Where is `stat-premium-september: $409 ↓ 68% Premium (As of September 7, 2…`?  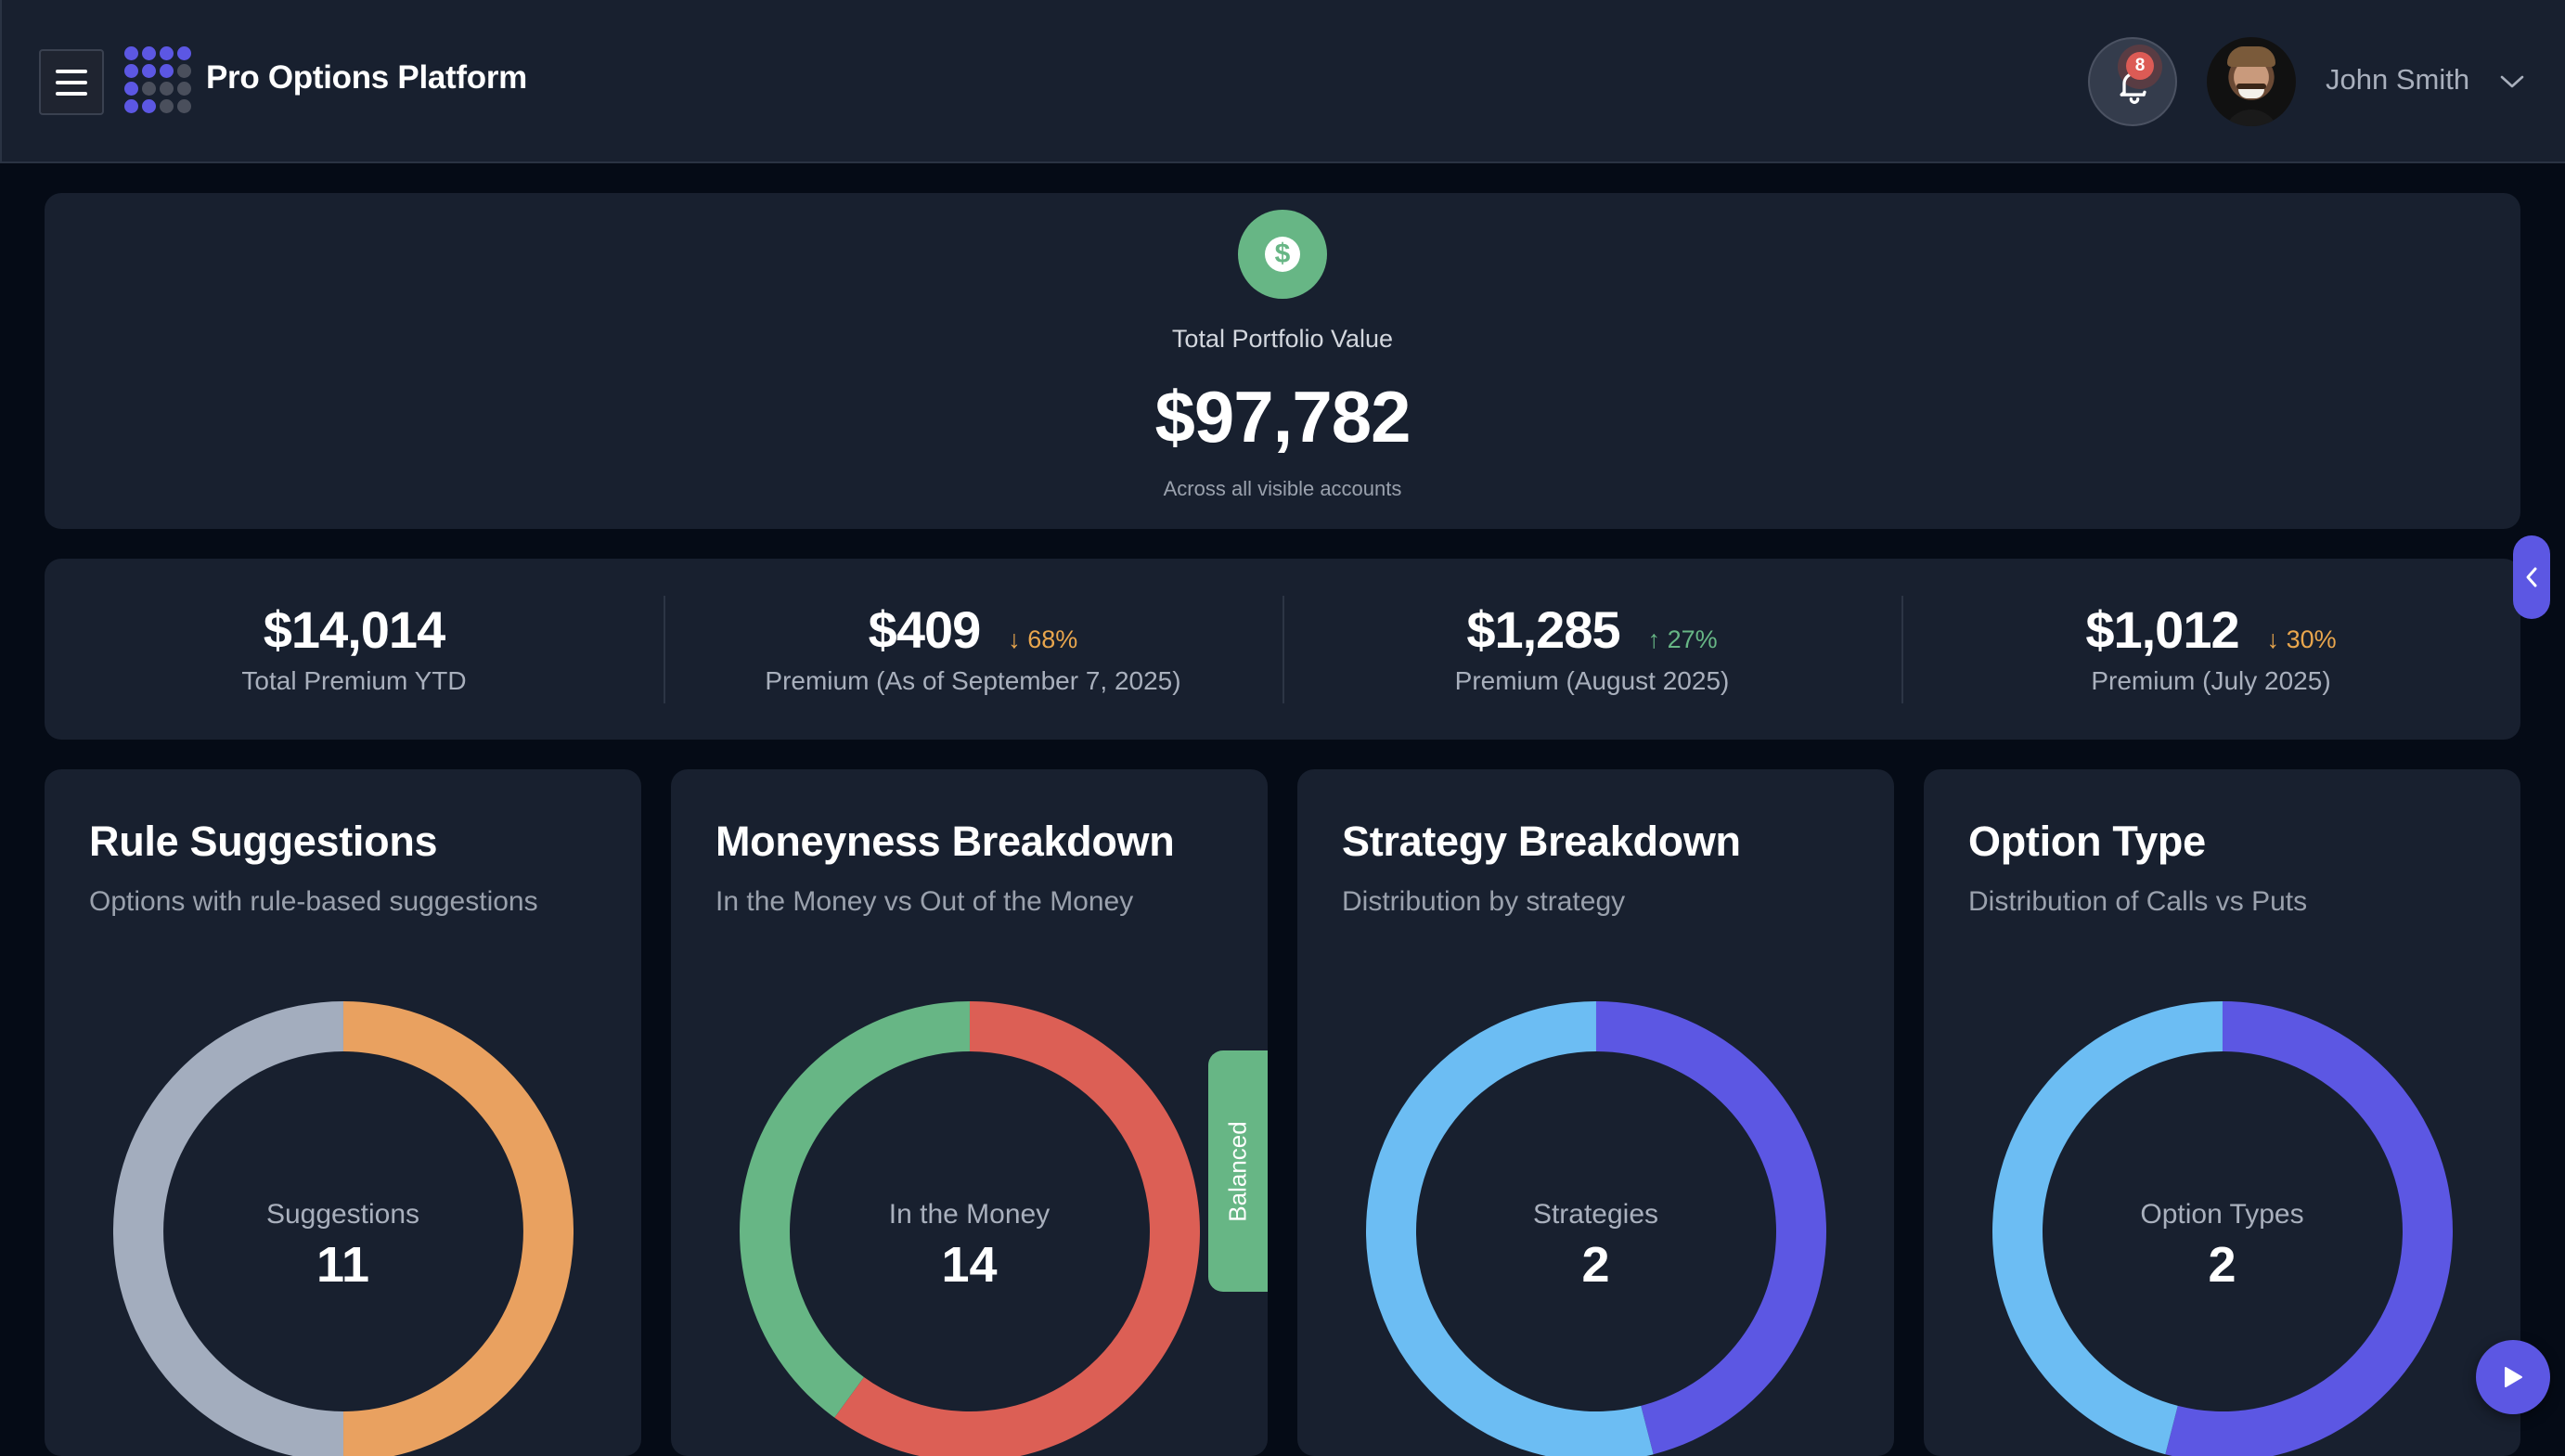
stat-premium-september: $409 ↓ 68% Premium (As of September 7, 2… is located at coordinates (973, 649).